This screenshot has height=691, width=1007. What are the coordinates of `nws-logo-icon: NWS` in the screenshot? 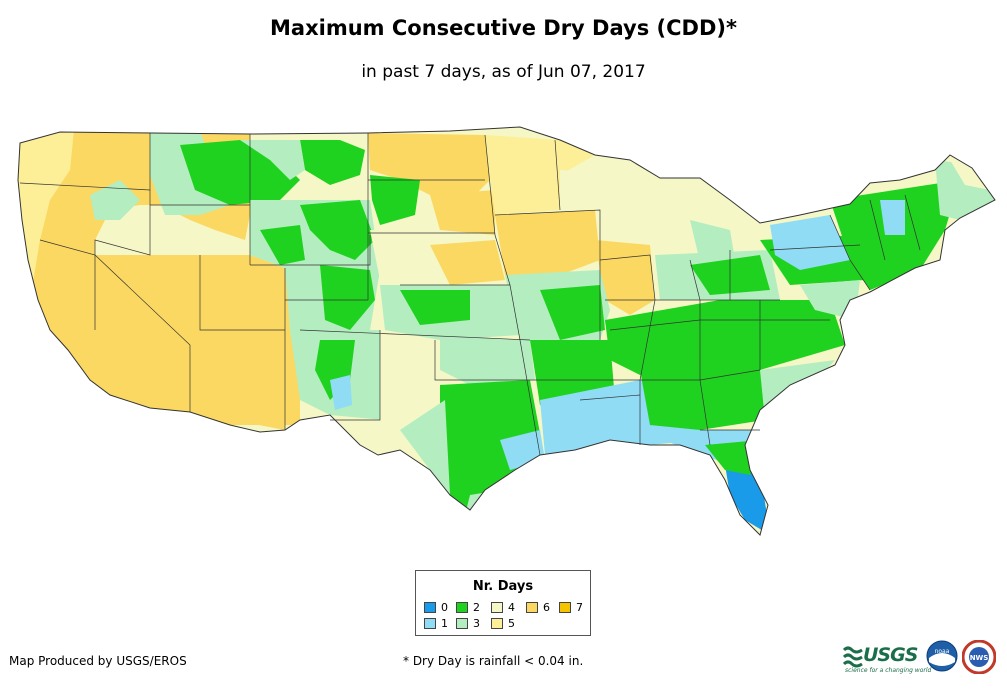 It's located at (979, 657).